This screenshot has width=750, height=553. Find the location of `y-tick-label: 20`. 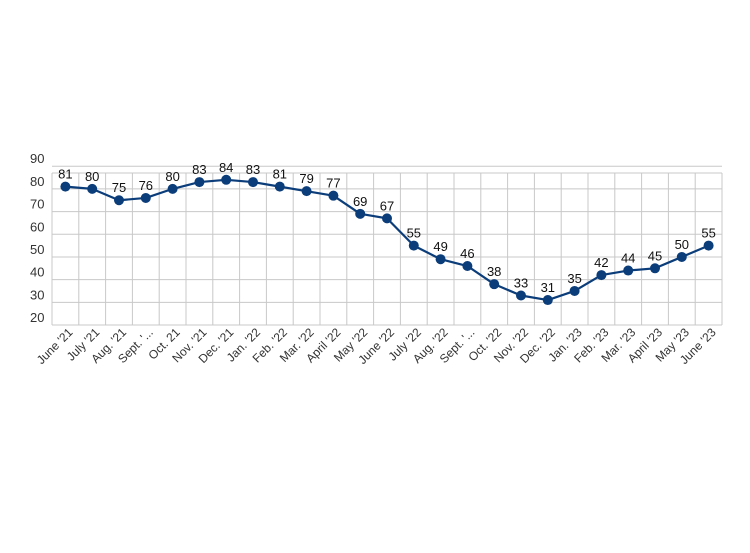

y-tick-label: 20 is located at coordinates (37, 317).